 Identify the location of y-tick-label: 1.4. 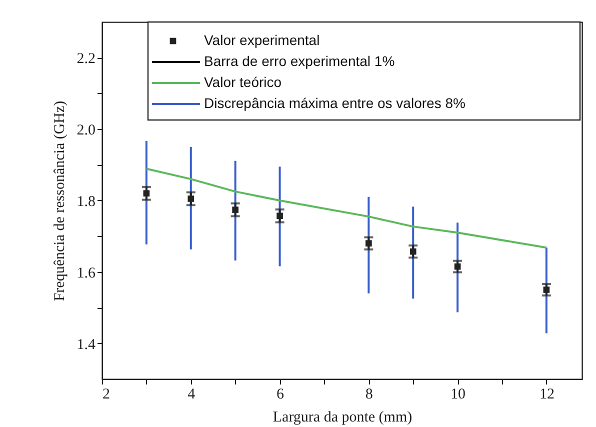
(86, 344).